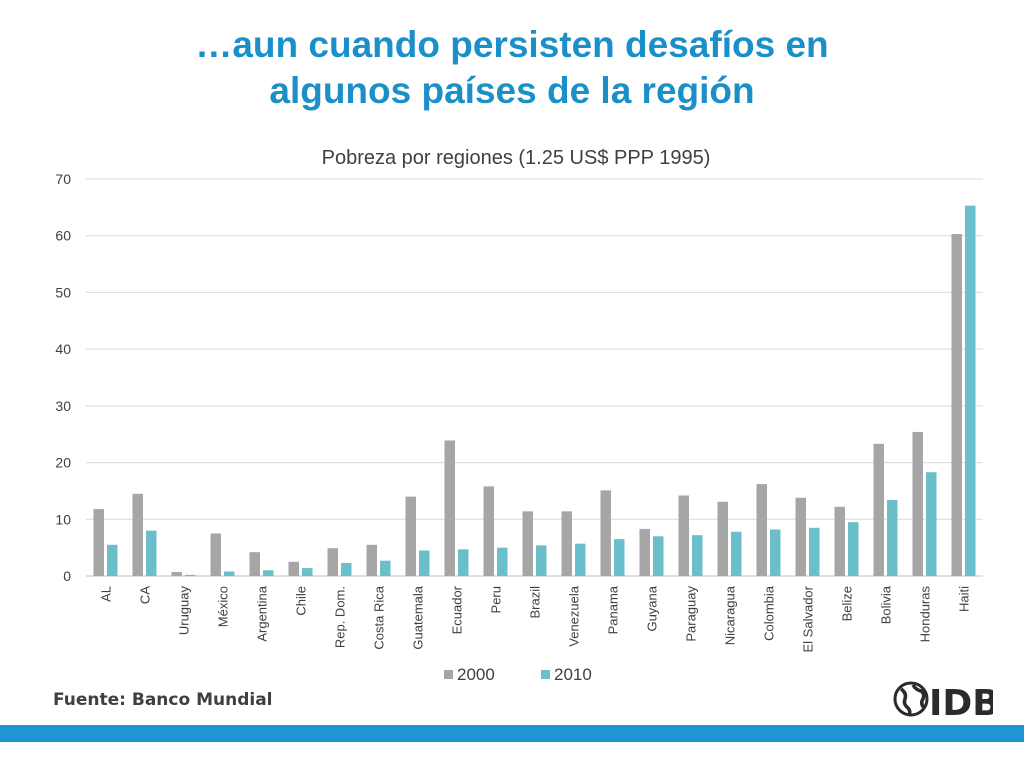  Describe the element at coordinates (516, 158) in the screenshot. I see `chart-title: Pobreza por regiones (1.25 US$ PPP 1995)` at that location.